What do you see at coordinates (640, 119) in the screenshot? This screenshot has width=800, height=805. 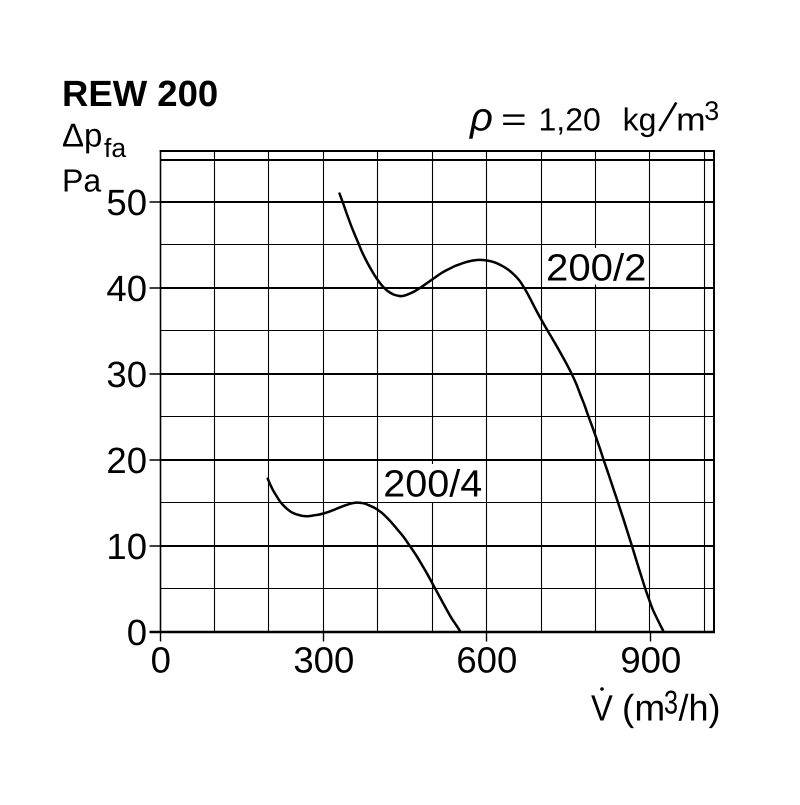 I see `svg-text: kg` at bounding box center [640, 119].